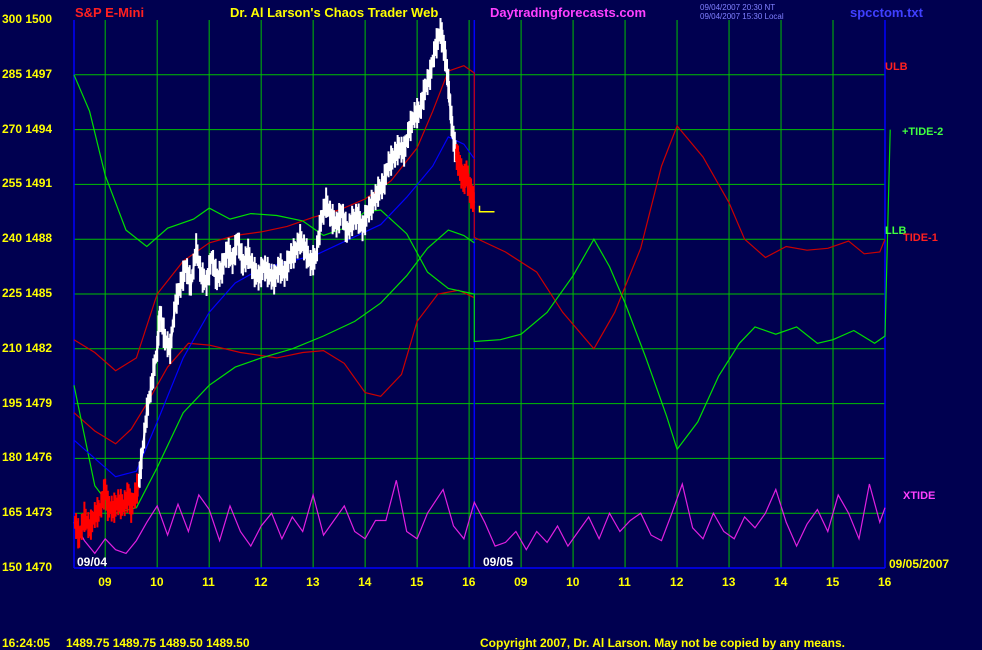  I want to click on y-tick-label: 150 1470, so click(27, 567).